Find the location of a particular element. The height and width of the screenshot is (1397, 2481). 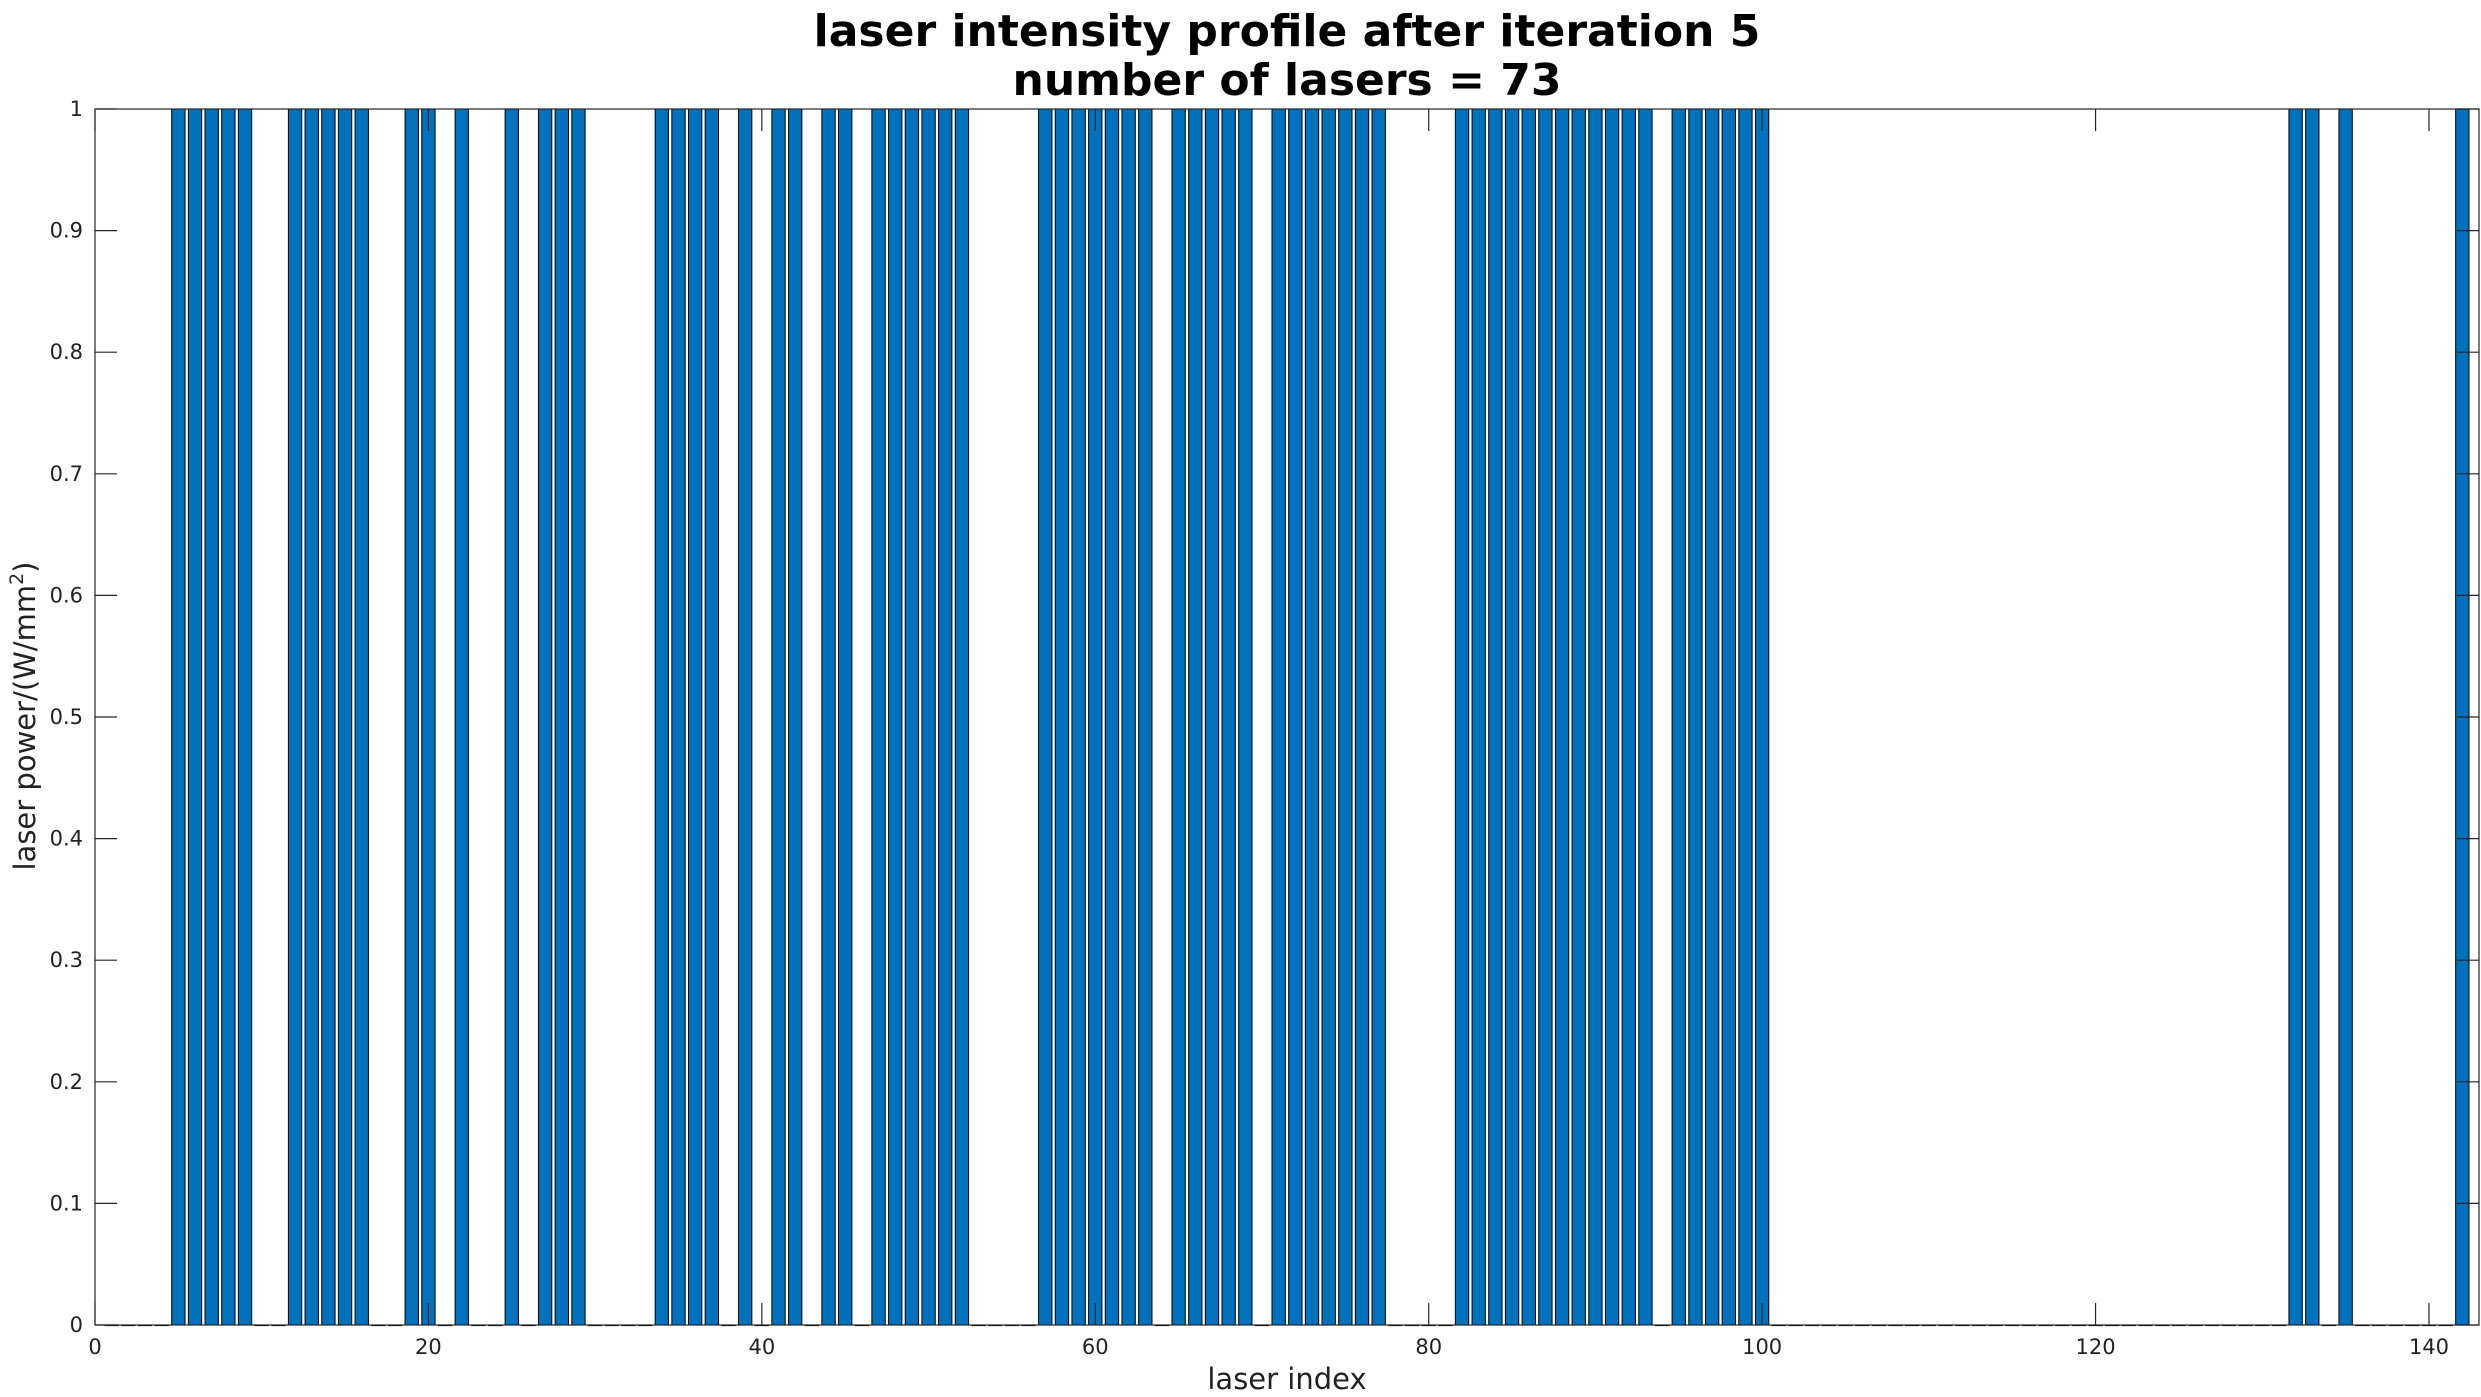

y-tick-label-0.3: 0.3 is located at coordinates (66, 960).